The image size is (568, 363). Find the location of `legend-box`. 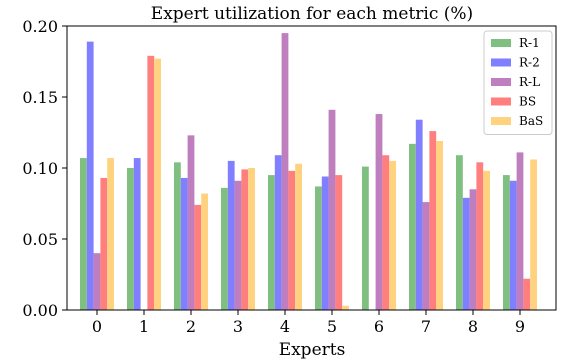

legend-box is located at coordinates (518, 82).